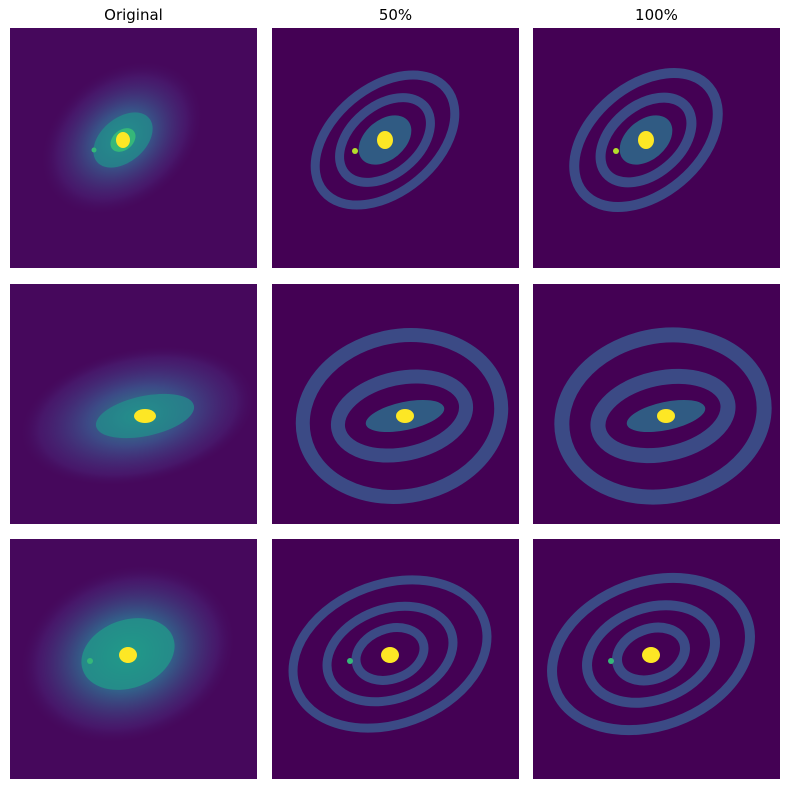  What do you see at coordinates (656, 15) in the screenshot?
I see `column-title-100-percent: 100%` at bounding box center [656, 15].